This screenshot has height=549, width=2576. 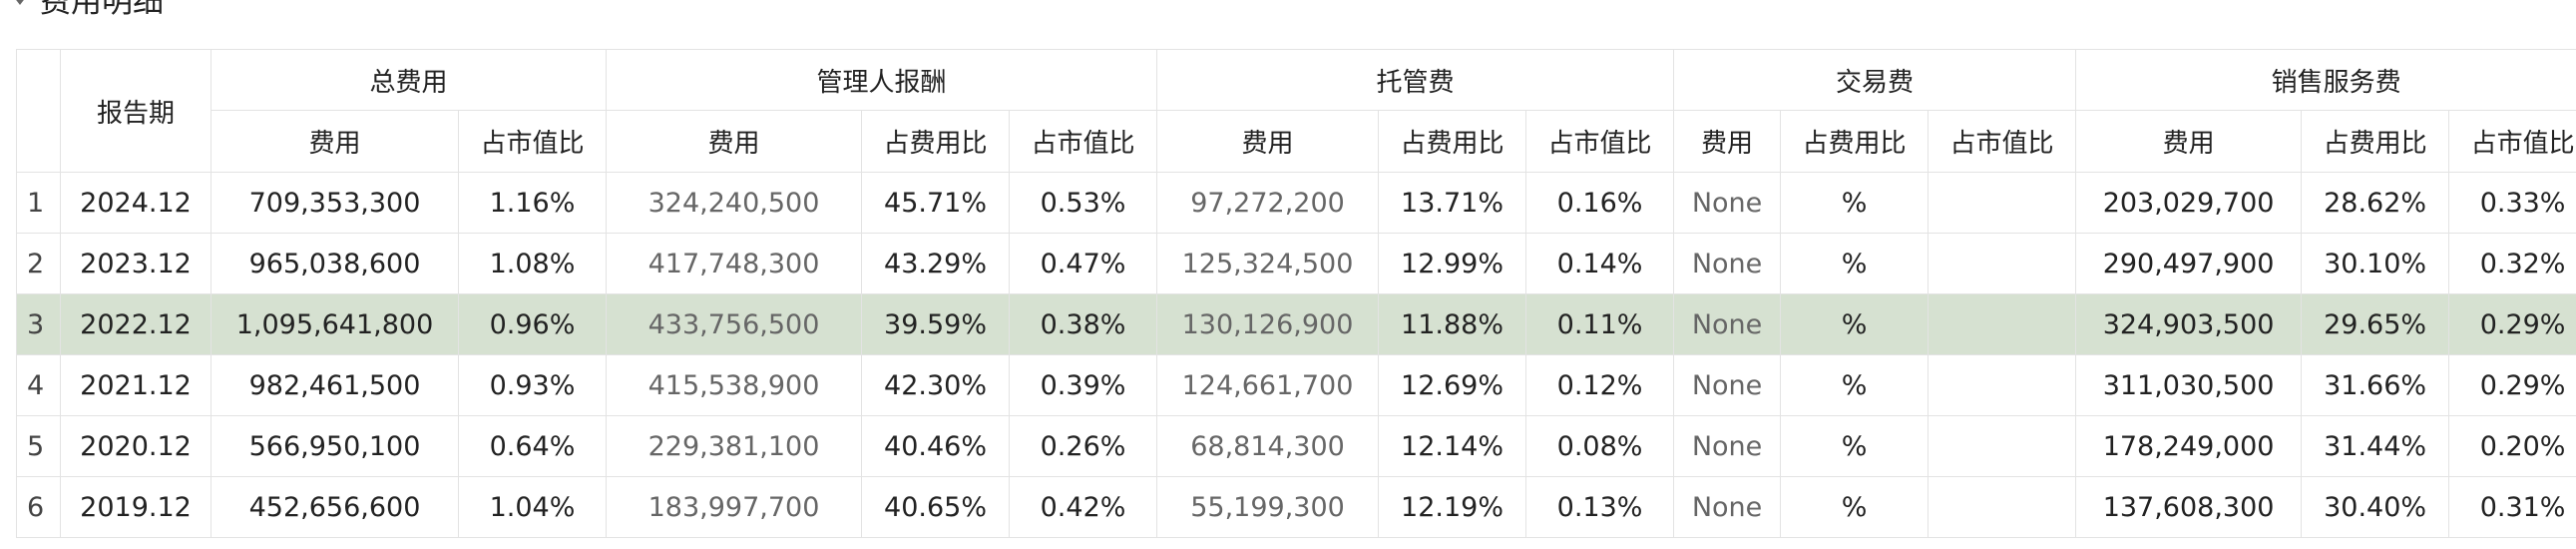 I want to click on table-cell: 40.46%, so click(x=936, y=446).